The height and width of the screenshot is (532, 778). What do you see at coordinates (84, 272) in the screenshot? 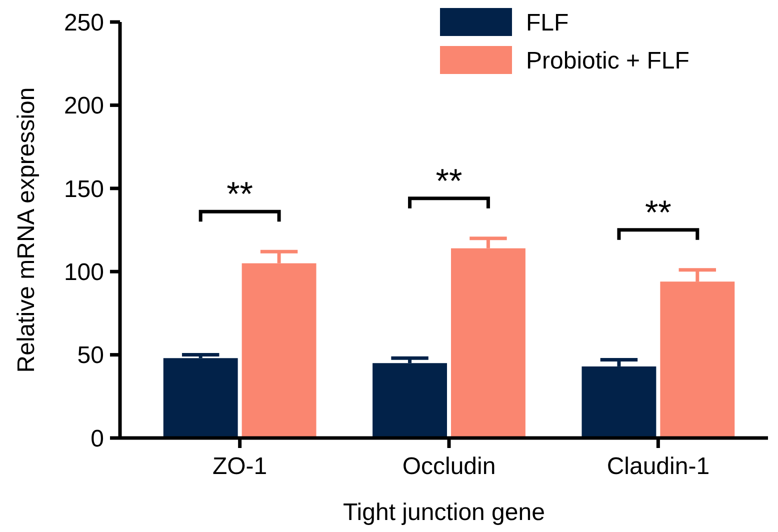
I see `y-tick-label: 100` at bounding box center [84, 272].